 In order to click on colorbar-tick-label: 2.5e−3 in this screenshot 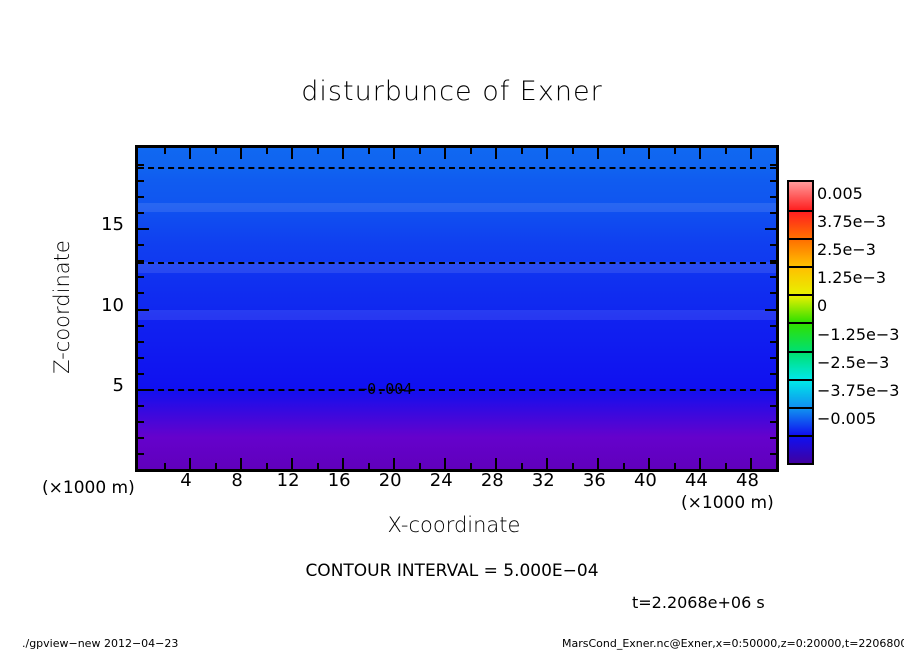, I will do `click(846, 250)`.